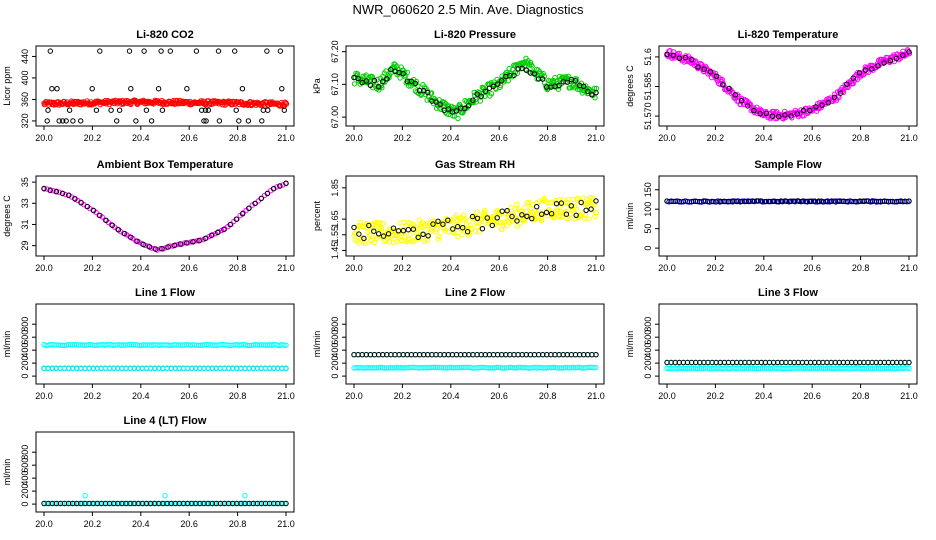 This screenshot has width=936, height=540. Describe the element at coordinates (165, 421) in the screenshot. I see `chart-title: Line 4 (LT) Flow` at that location.